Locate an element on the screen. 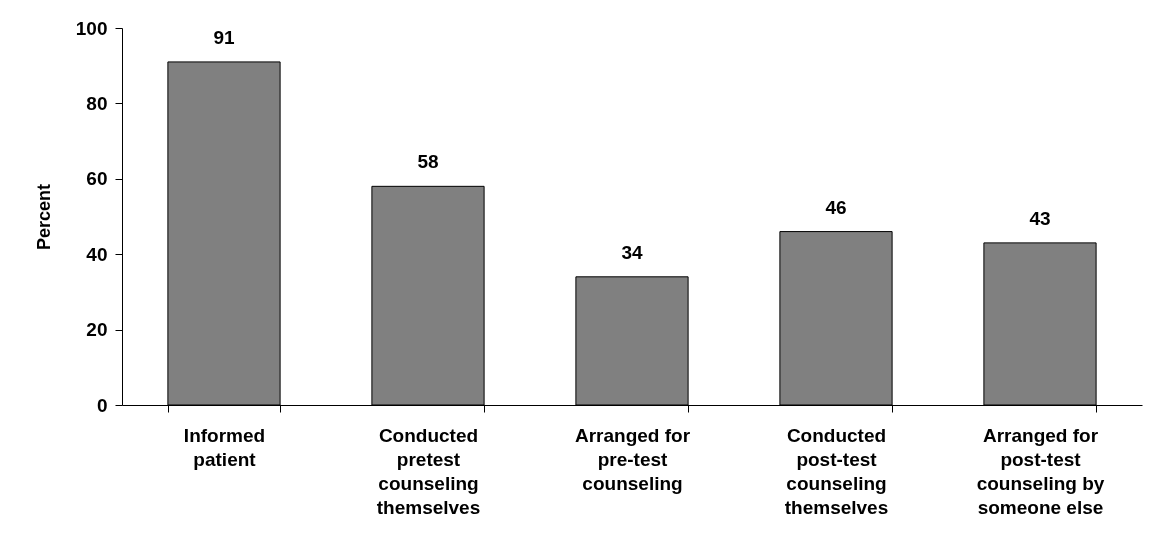 This screenshot has height=556, width=1150. y-tick-label: 40 is located at coordinates (97, 254).